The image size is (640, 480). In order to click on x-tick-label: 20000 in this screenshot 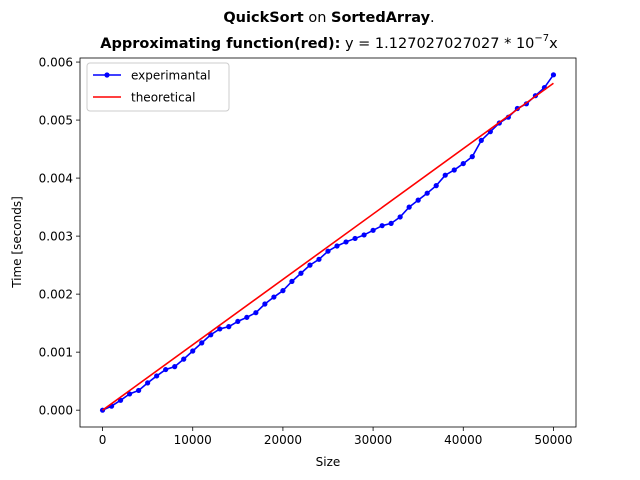, I will do `click(283, 440)`.